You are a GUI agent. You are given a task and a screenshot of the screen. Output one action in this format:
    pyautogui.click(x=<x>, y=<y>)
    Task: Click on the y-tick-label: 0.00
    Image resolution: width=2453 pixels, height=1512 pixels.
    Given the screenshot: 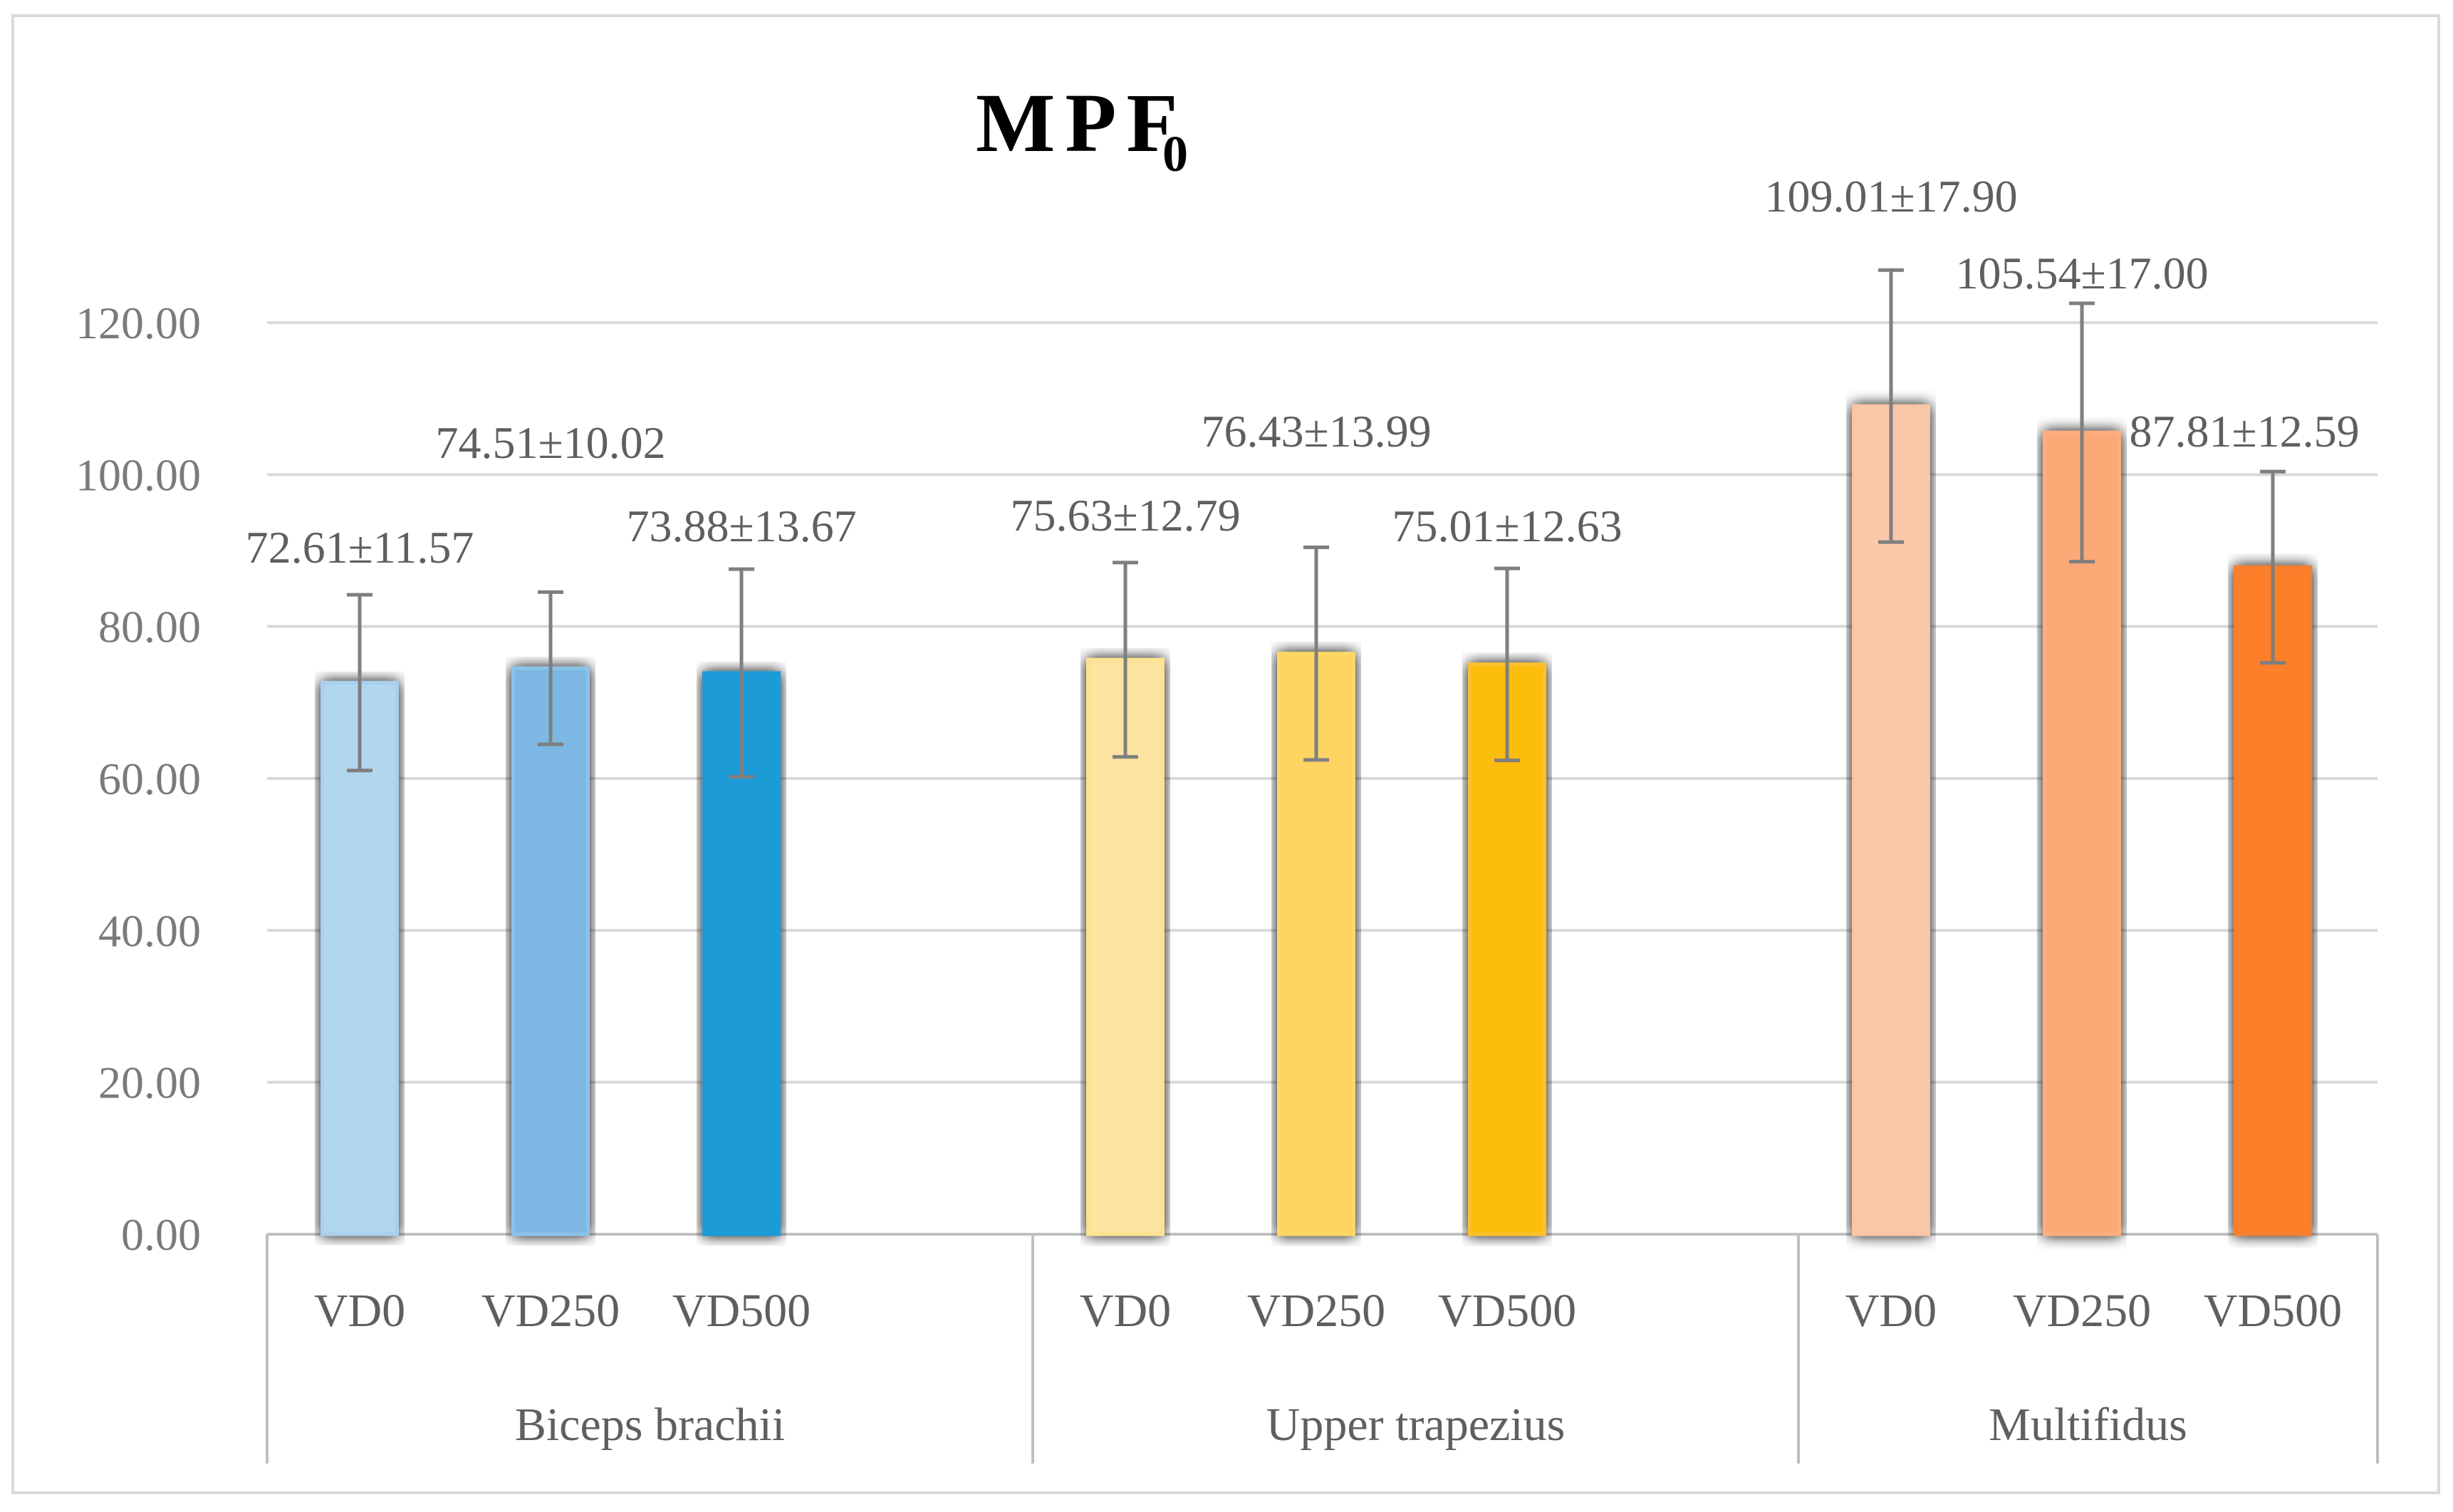 What is the action you would take?
    pyautogui.click(x=161, y=1234)
    